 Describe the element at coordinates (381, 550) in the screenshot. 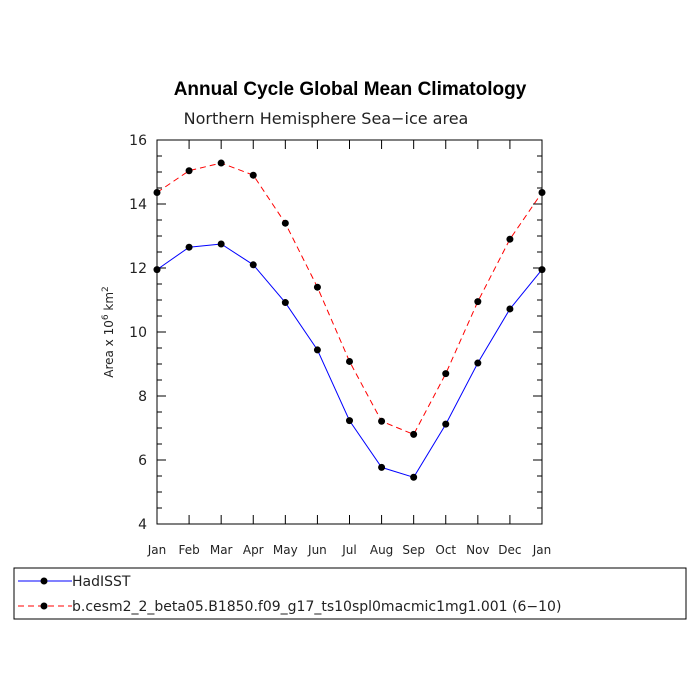

I see `x-tick-label: Aug` at that location.